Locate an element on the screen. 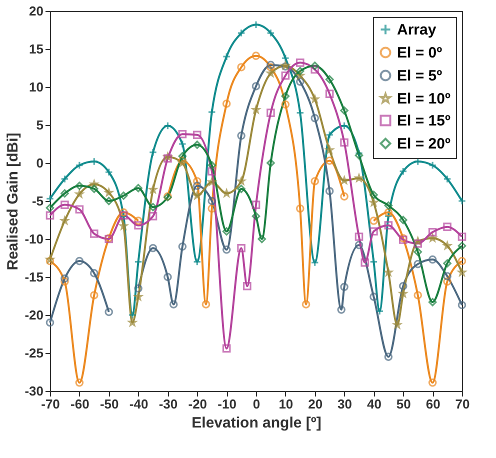  y-tick-label: 10 is located at coordinates (36, 87).